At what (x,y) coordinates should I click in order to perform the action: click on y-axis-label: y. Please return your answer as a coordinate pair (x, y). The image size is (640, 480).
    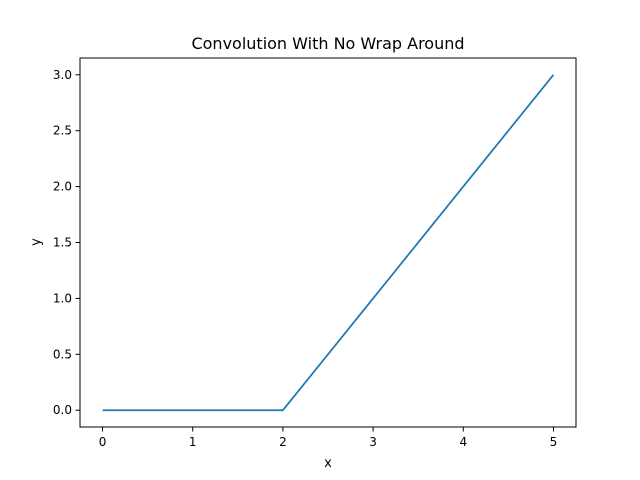
    Looking at the image, I should click on (36, 242).